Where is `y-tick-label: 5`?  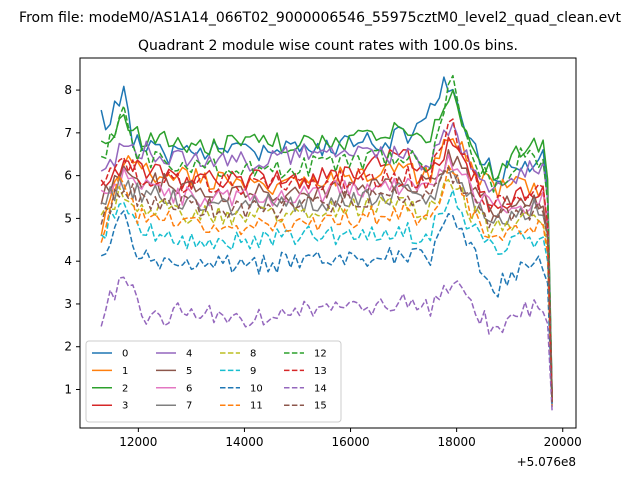
y-tick-label: 5 is located at coordinates (68, 218).